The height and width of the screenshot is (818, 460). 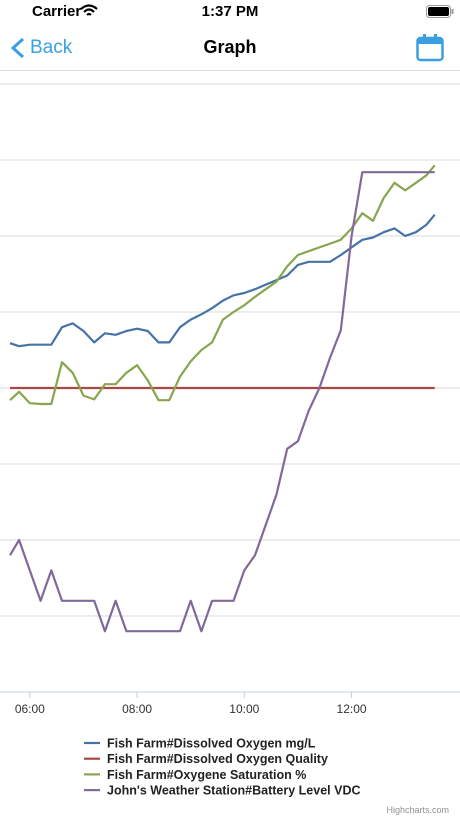 What do you see at coordinates (440, 11) in the screenshot?
I see `battery-icon` at bounding box center [440, 11].